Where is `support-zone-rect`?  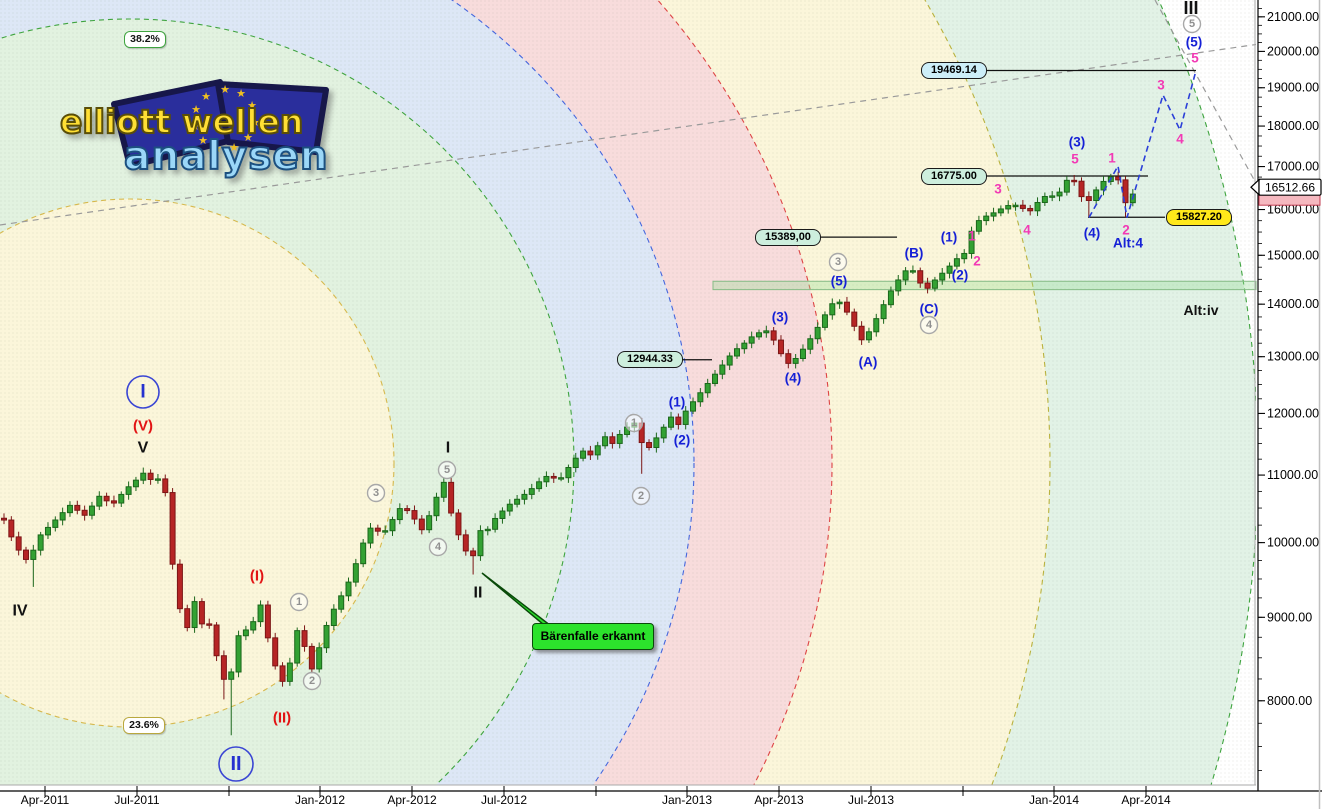
support-zone-rect is located at coordinates (984, 285).